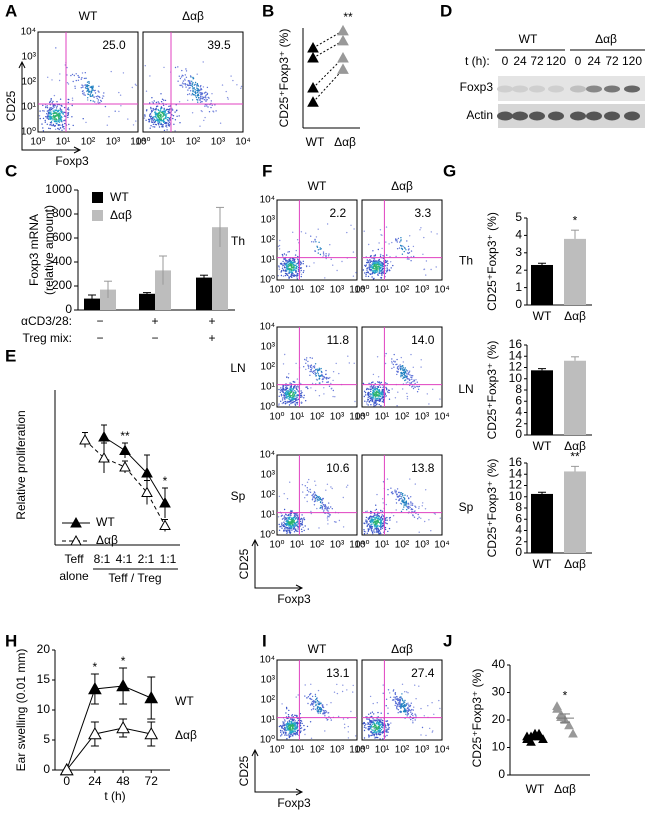  What do you see at coordinates (516, 496) in the screenshot?
I see `y-tick-label: 10` at bounding box center [516, 496].